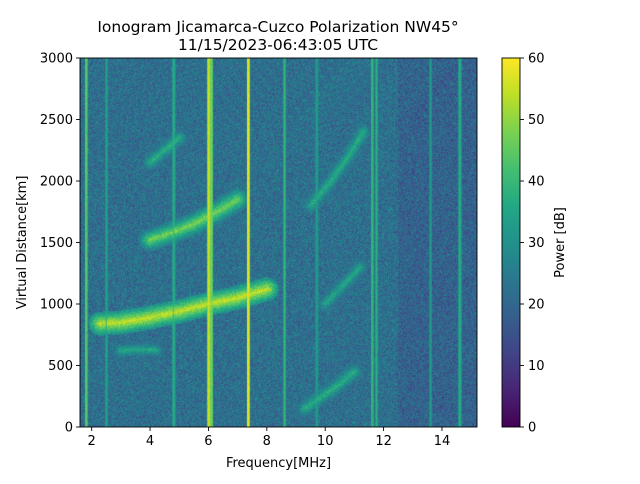  I want to click on x-tick-label: 4, so click(150, 441).